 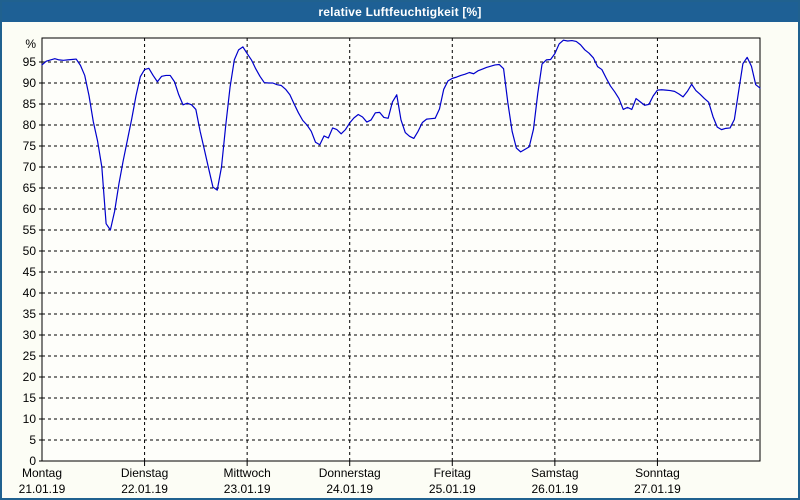 What do you see at coordinates (452, 473) in the screenshot?
I see `day-label-Freitag: Freitag` at bounding box center [452, 473].